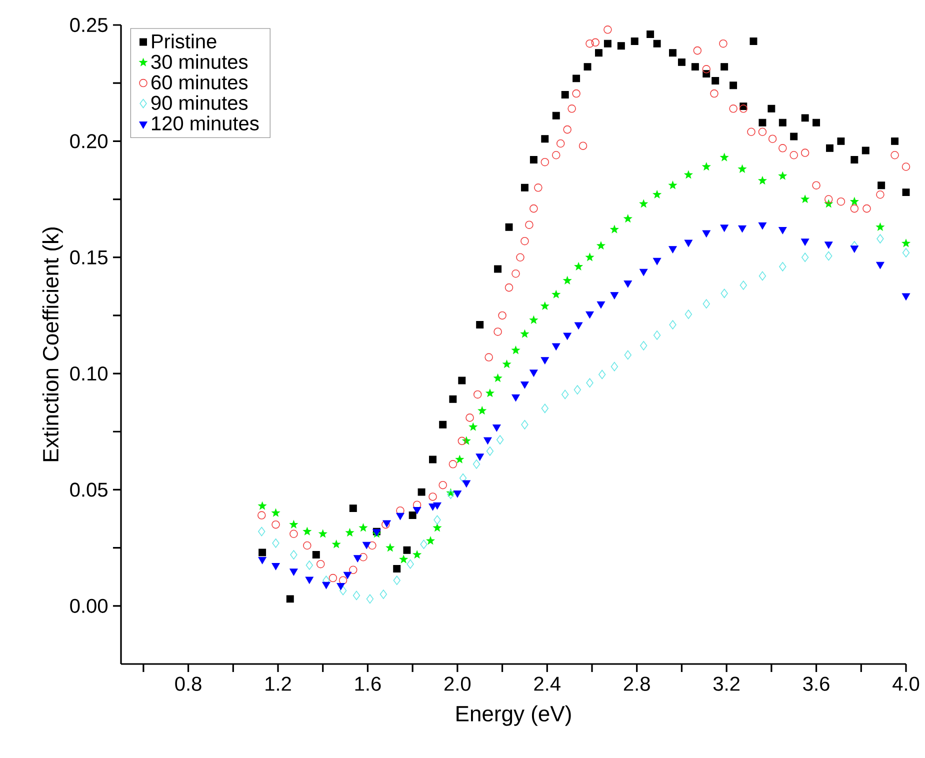  Describe the element at coordinates (199, 102) in the screenshot. I see `legend-label: 90 minutes` at that location.